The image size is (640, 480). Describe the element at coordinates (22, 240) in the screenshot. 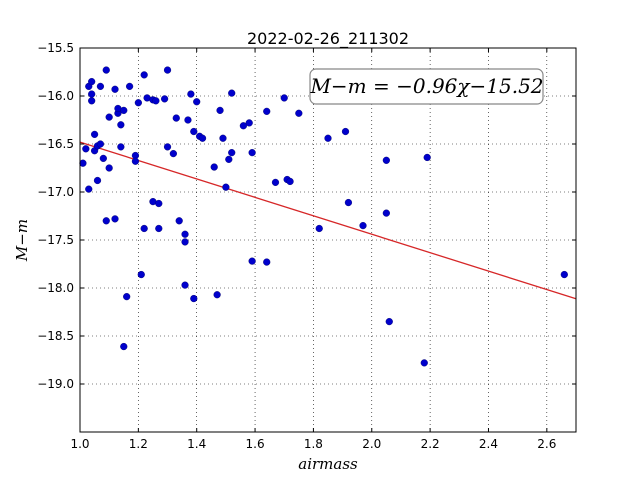

I see `y-axis-label: M−m` at that location.